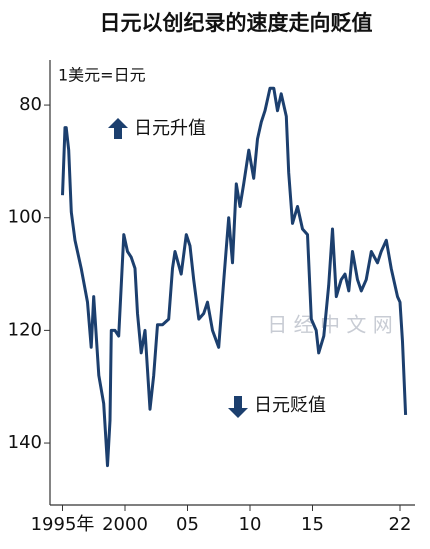 The width and height of the screenshot is (430, 549). Describe the element at coordinates (25, 442) in the screenshot. I see `y-tick-label: 140` at that location.